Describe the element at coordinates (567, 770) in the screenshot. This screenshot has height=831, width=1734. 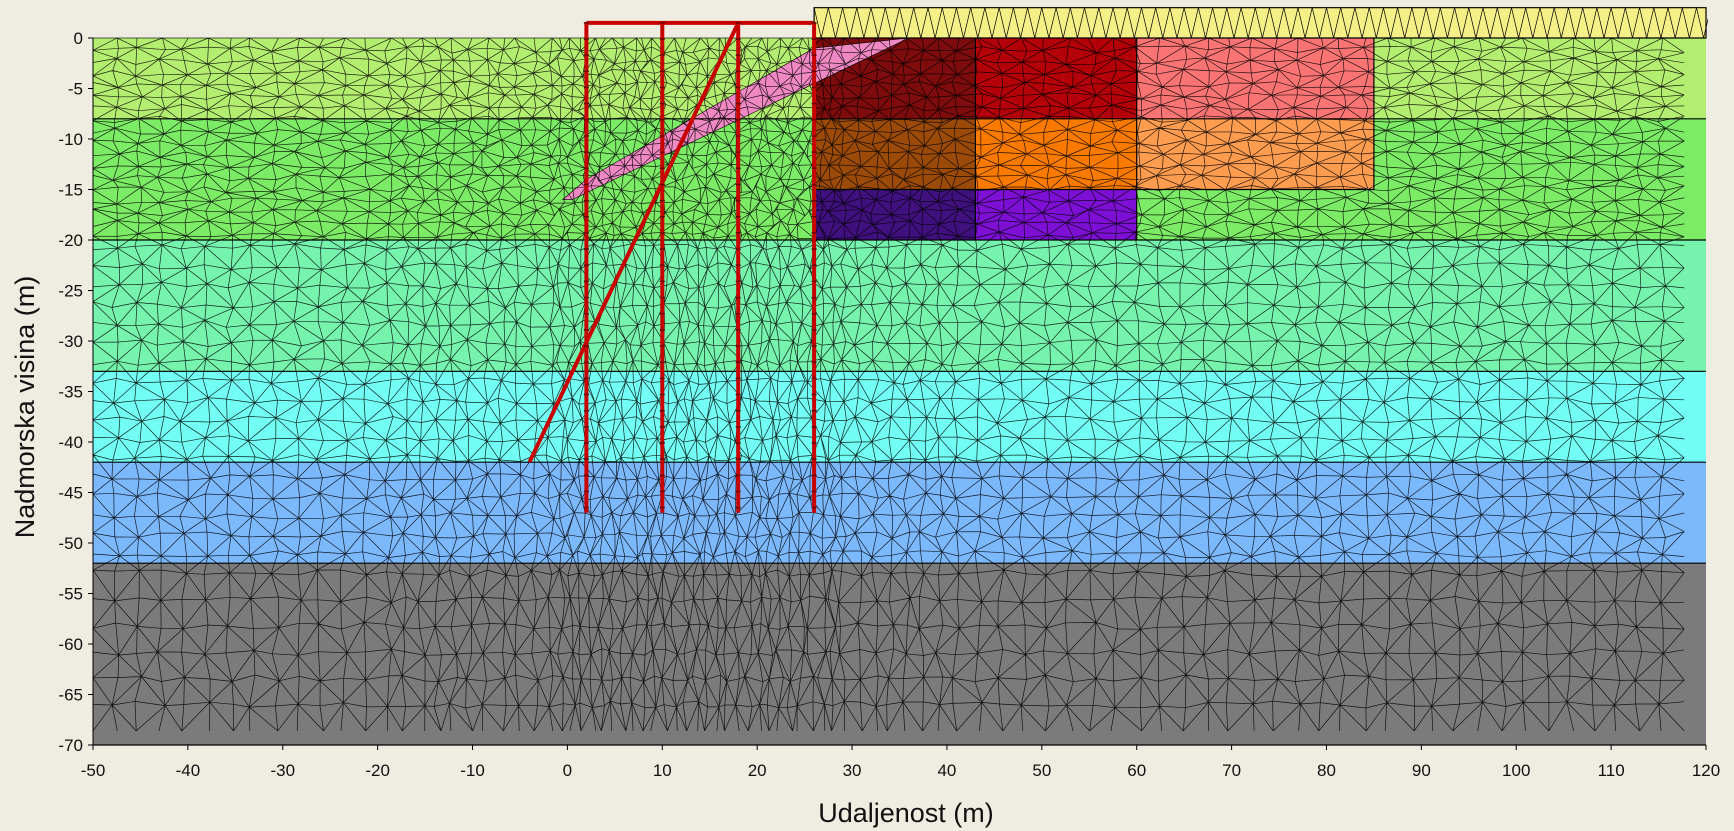
I see `x-tick-label: 0` at that location.